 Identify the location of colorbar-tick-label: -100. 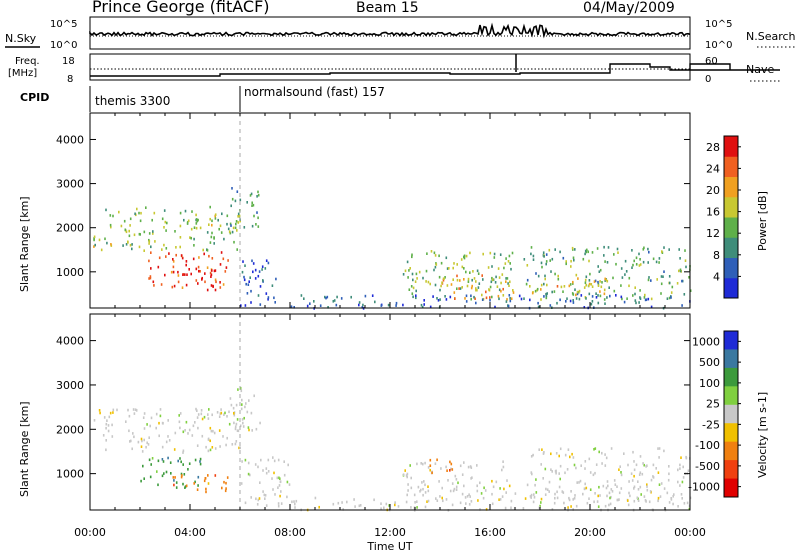
(707, 445).